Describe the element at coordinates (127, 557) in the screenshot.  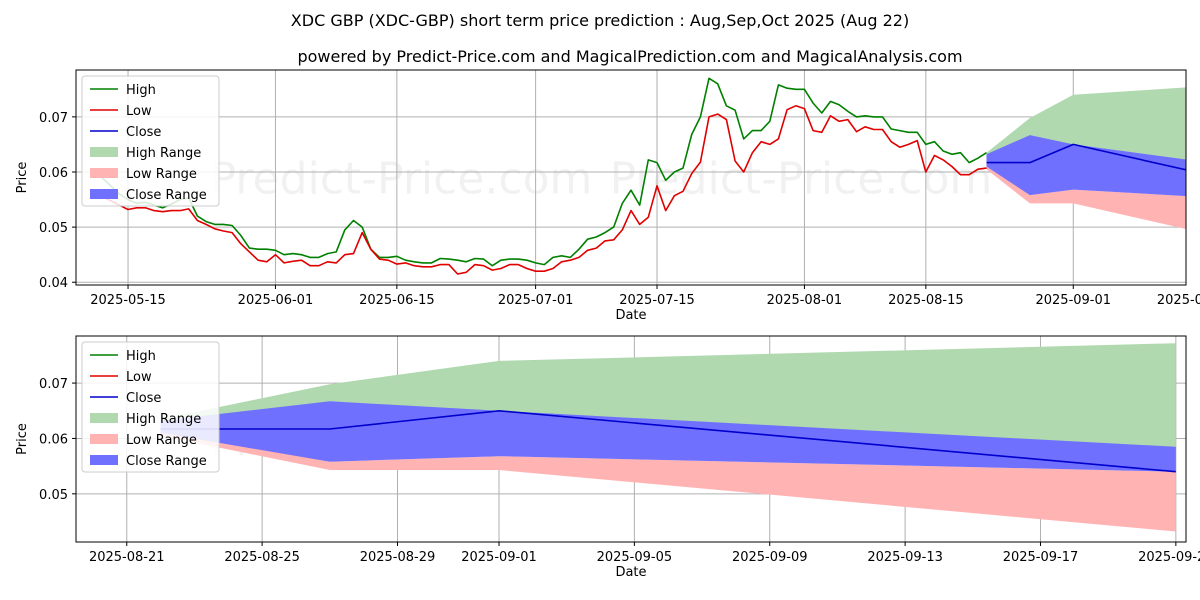
I see `x-tick-label: 2025-08-21` at that location.